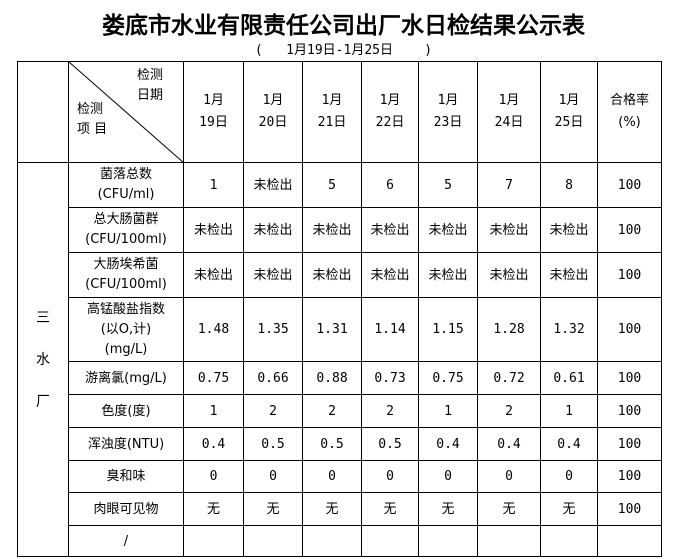 The height and width of the screenshot is (559, 687). I want to click on item-name: /, so click(126, 541).